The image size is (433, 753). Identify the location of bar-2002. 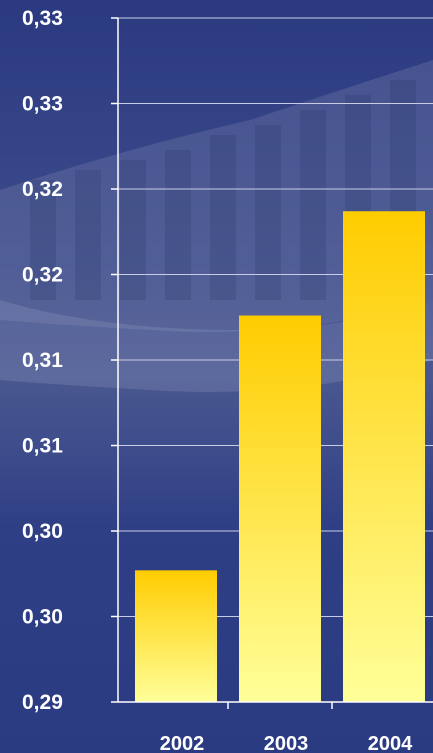
(176, 636).